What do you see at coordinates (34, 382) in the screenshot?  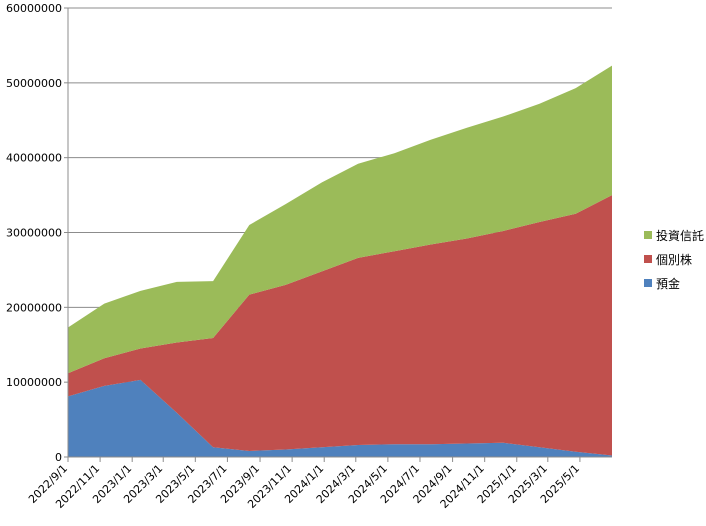 I see `y-tick-label: 10000000` at bounding box center [34, 382].